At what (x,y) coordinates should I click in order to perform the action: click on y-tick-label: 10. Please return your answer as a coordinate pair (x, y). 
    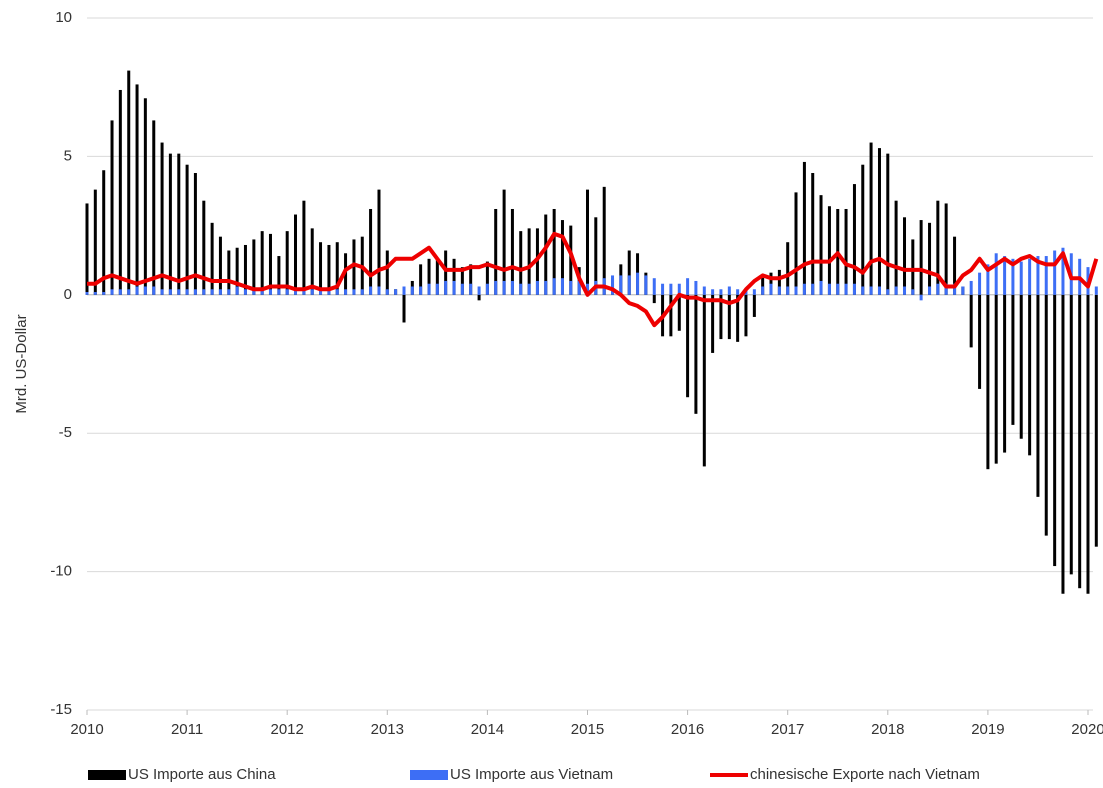
    Looking at the image, I should click on (63, 17).